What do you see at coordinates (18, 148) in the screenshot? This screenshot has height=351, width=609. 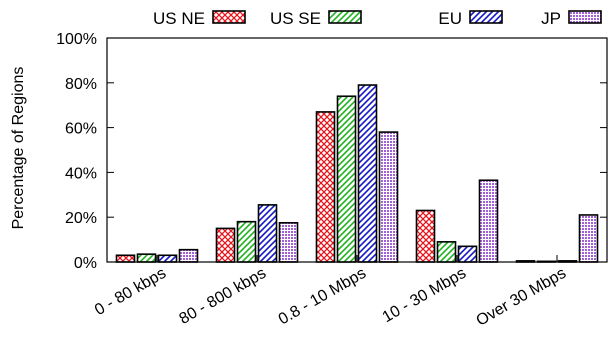 I see `y-axis-label: Percentage of Regions` at bounding box center [18, 148].